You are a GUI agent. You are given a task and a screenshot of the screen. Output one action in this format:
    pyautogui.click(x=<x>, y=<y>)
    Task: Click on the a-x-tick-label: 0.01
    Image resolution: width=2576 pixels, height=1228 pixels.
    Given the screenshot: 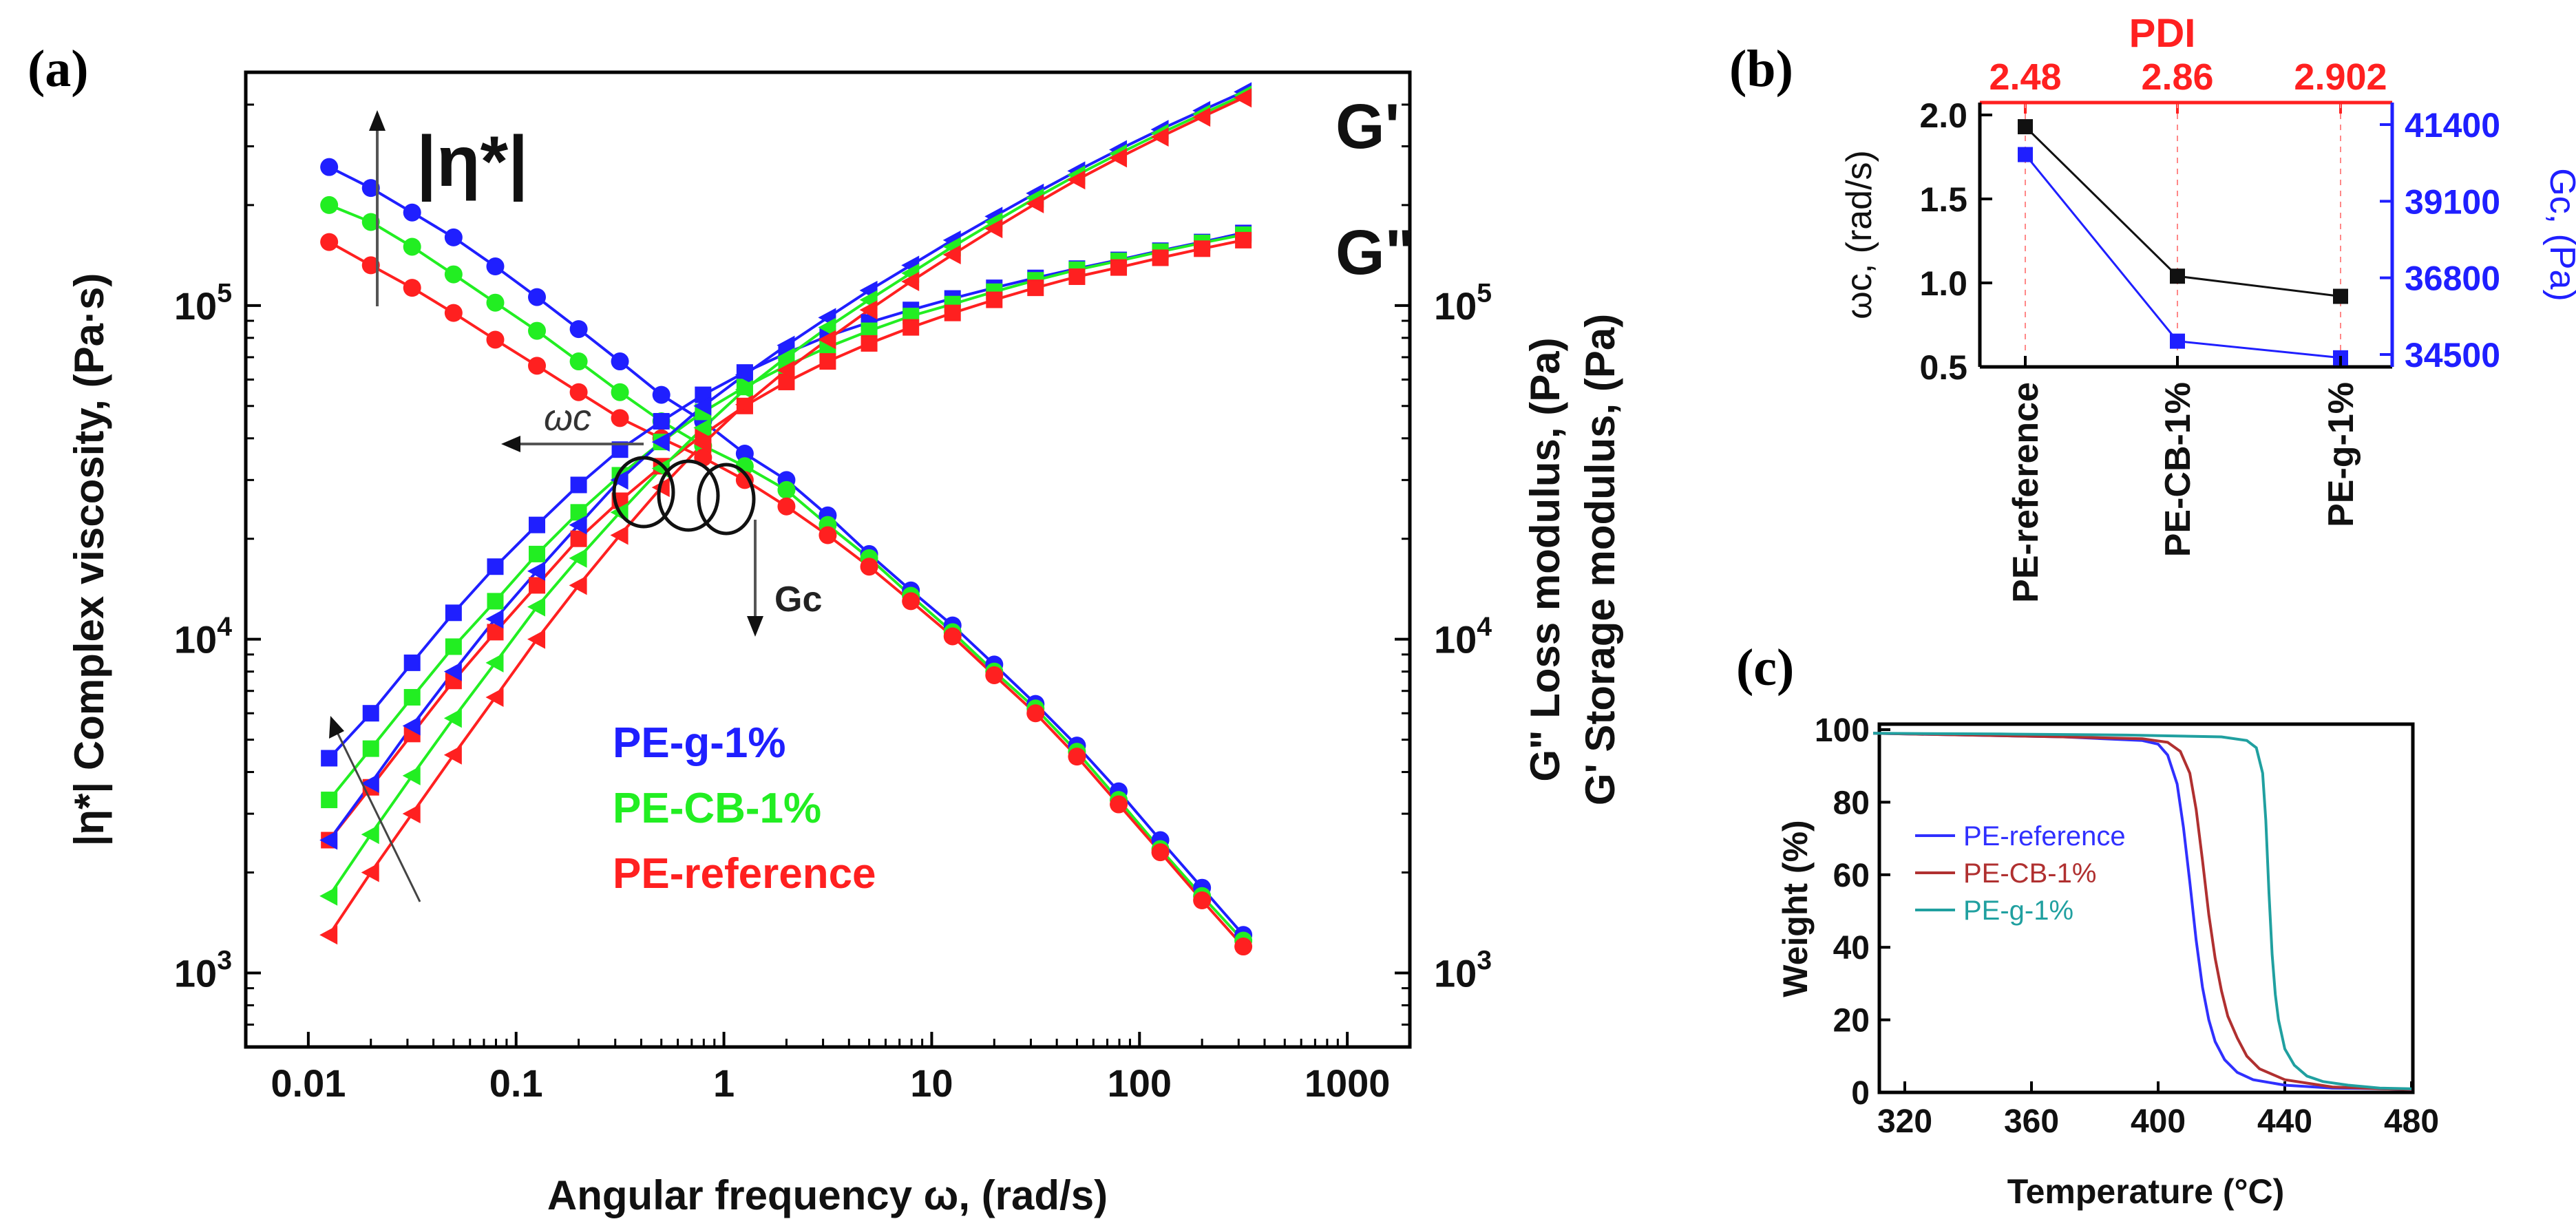 What is the action you would take?
    pyautogui.click(x=309, y=1083)
    